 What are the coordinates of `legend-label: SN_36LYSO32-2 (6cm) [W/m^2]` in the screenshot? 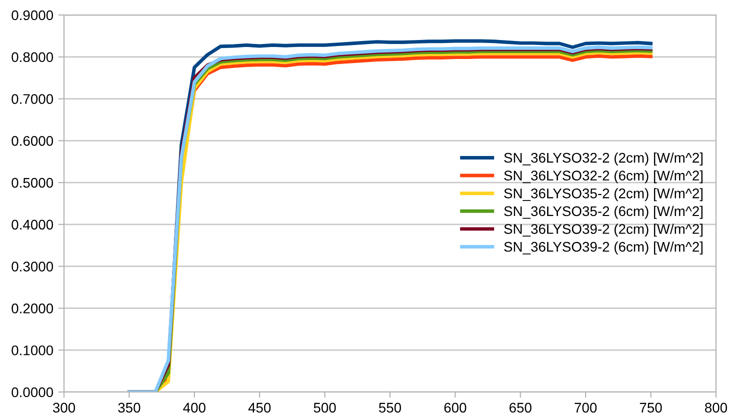 It's located at (603, 177).